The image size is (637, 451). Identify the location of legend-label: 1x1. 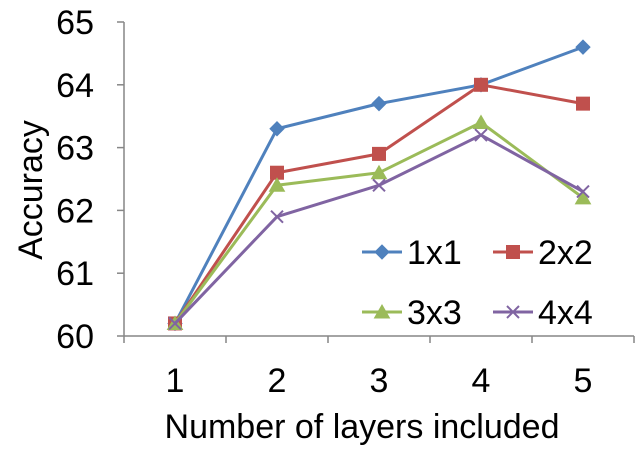
(434, 253).